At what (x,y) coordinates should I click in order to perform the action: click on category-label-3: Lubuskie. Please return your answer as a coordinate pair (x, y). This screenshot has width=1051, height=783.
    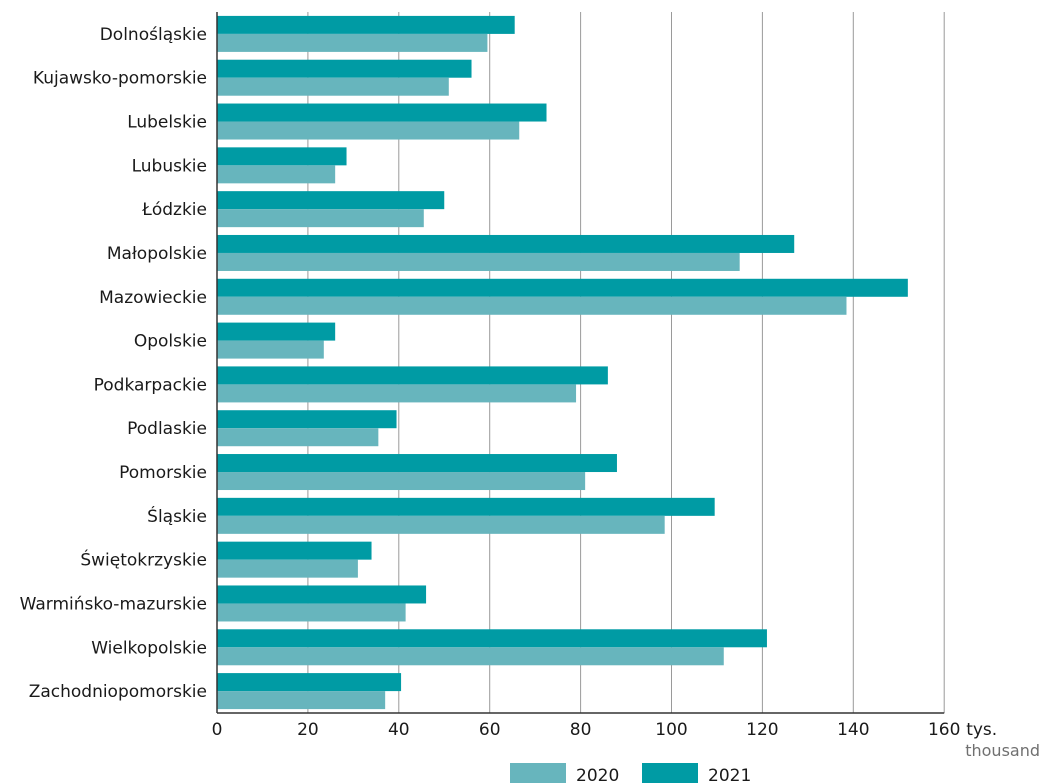
    Looking at the image, I should click on (169, 166).